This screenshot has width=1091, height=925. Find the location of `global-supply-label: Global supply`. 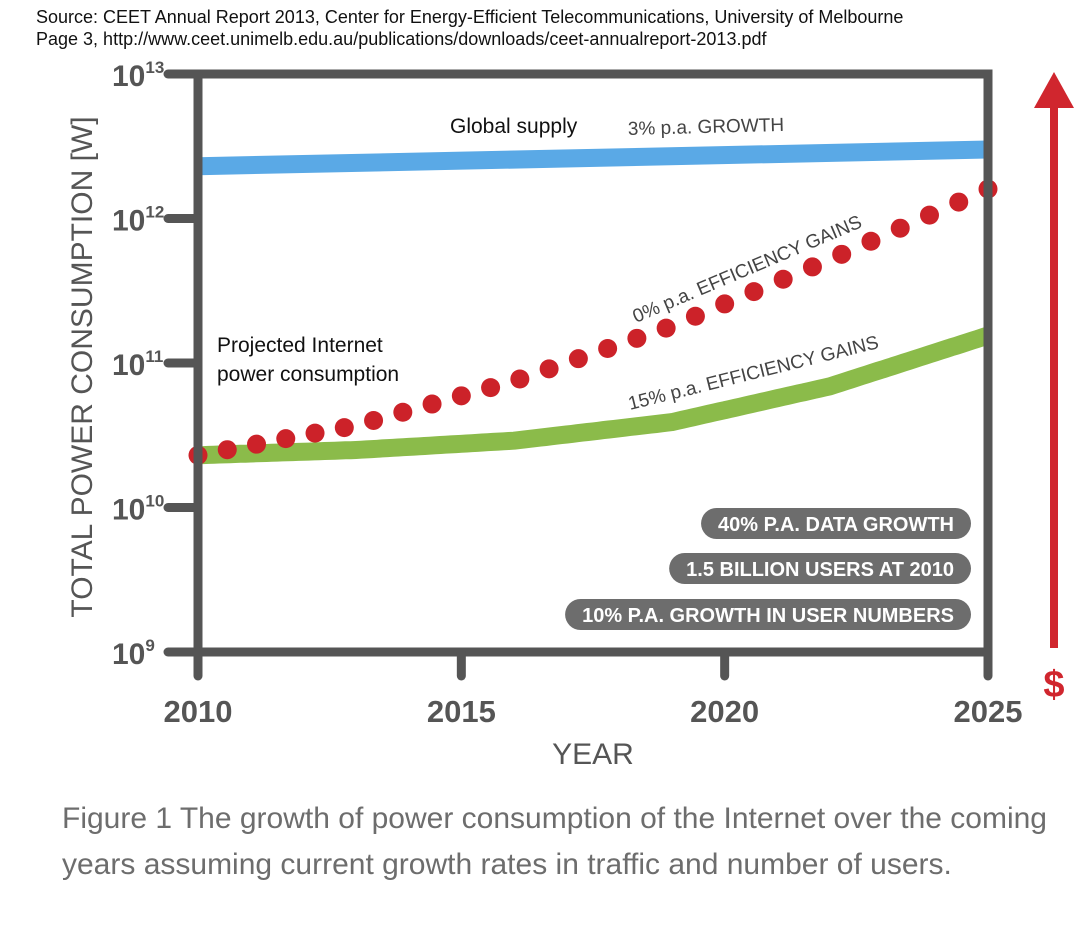

global-supply-label: Global supply is located at coordinates (514, 126).